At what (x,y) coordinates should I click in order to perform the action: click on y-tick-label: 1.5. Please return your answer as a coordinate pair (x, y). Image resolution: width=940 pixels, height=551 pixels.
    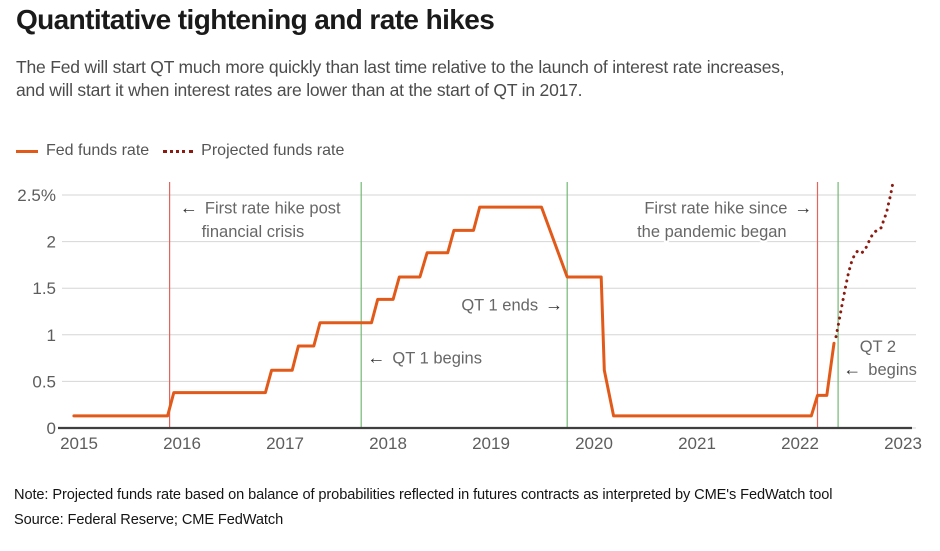
    Looking at the image, I should click on (44, 288).